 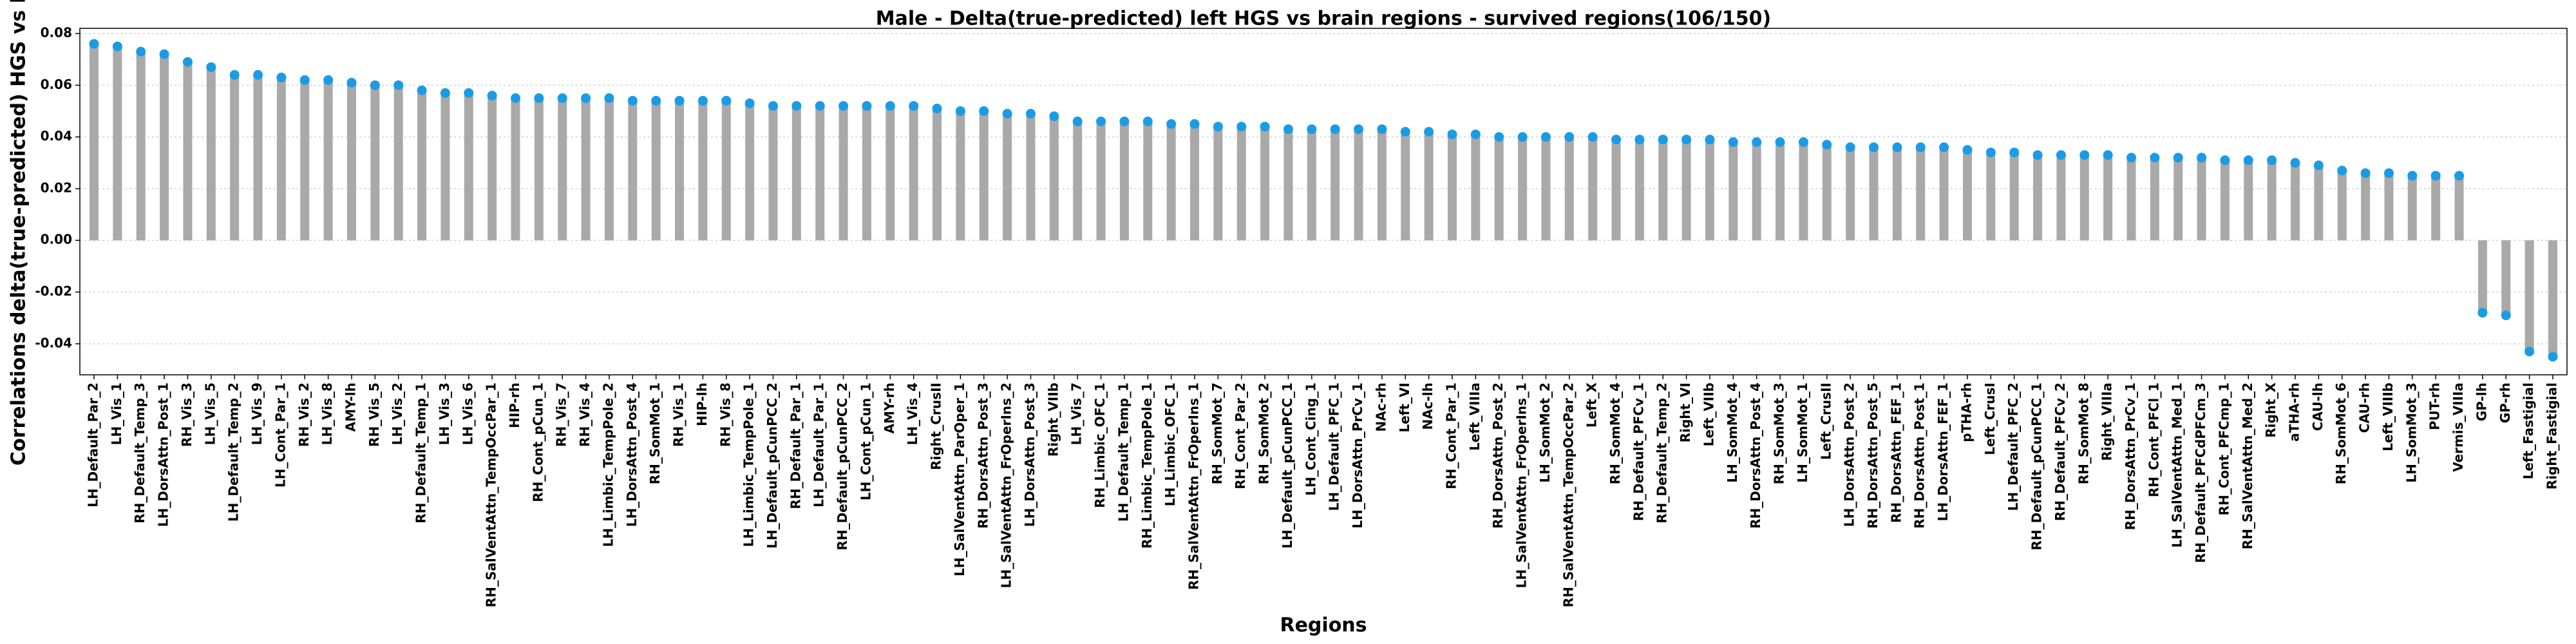 What do you see at coordinates (1240, 436) in the screenshot?
I see `x-tick-label: RH_Cont_Par_2` at bounding box center [1240, 436].